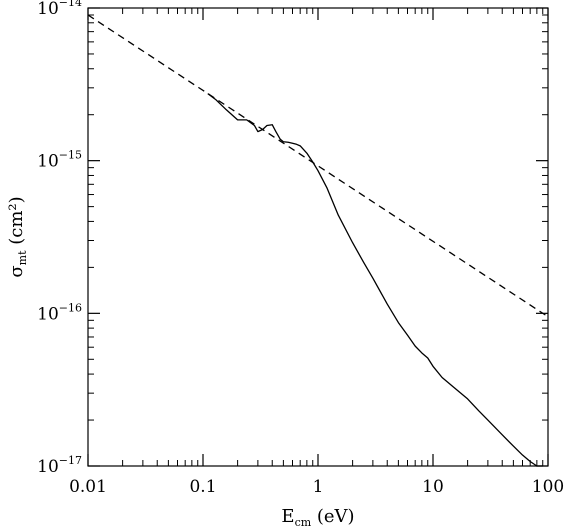  I want to click on x-tick-label: 1, so click(318, 487).